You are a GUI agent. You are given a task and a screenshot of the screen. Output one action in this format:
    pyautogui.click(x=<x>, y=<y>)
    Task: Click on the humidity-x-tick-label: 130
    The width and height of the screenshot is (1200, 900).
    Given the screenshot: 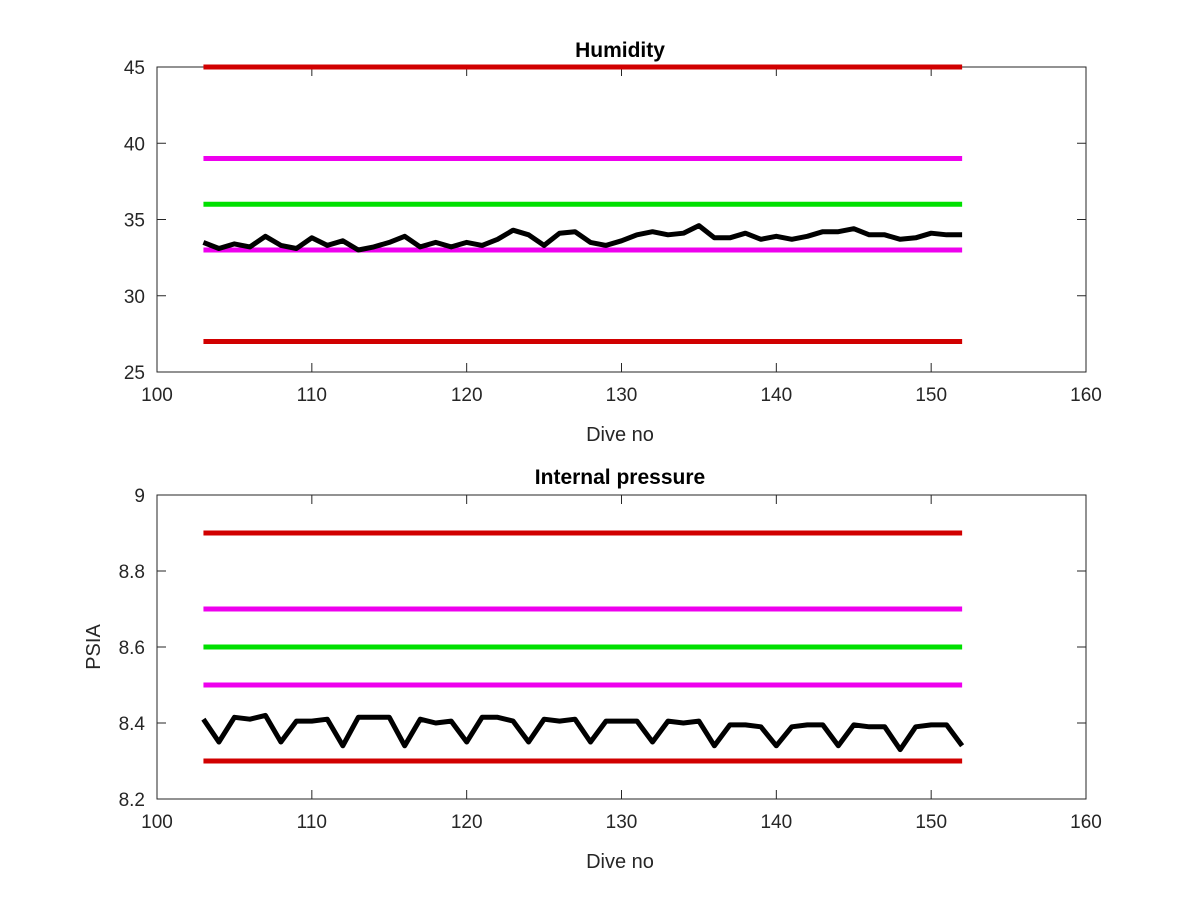 What is the action you would take?
    pyautogui.click(x=622, y=395)
    